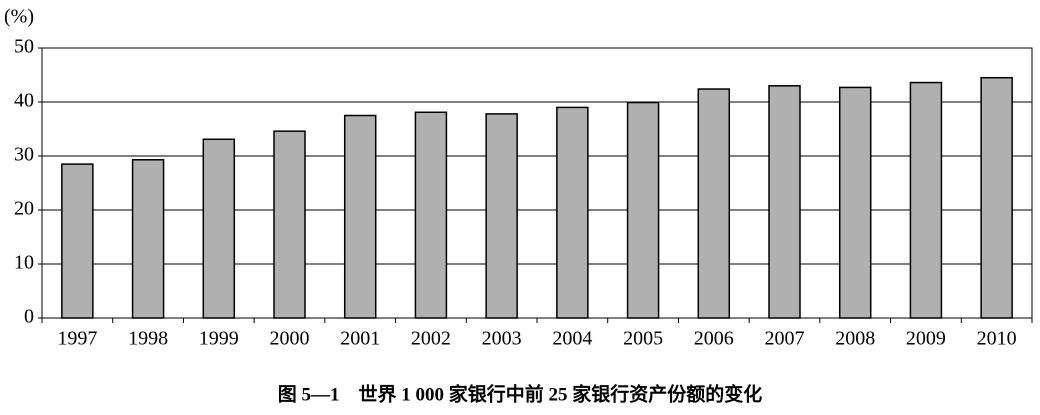 The width and height of the screenshot is (1040, 415). What do you see at coordinates (24, 155) in the screenshot?
I see `y-tick-label: 30` at bounding box center [24, 155].